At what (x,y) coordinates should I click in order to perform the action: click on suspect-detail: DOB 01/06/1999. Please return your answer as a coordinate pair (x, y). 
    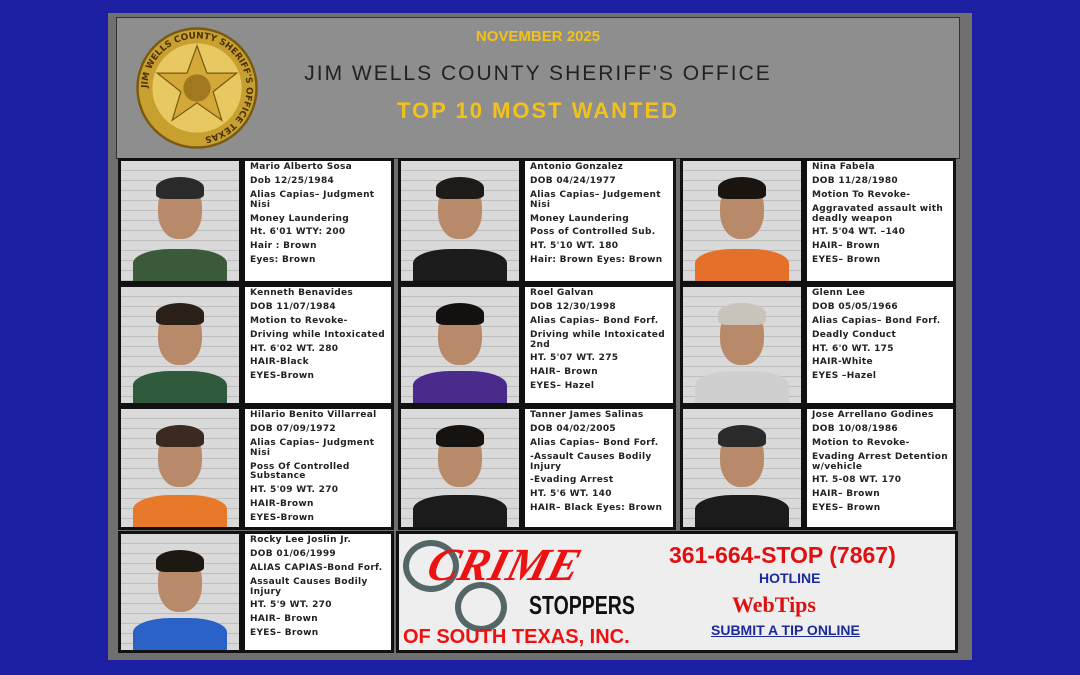
    Looking at the image, I should click on (293, 553).